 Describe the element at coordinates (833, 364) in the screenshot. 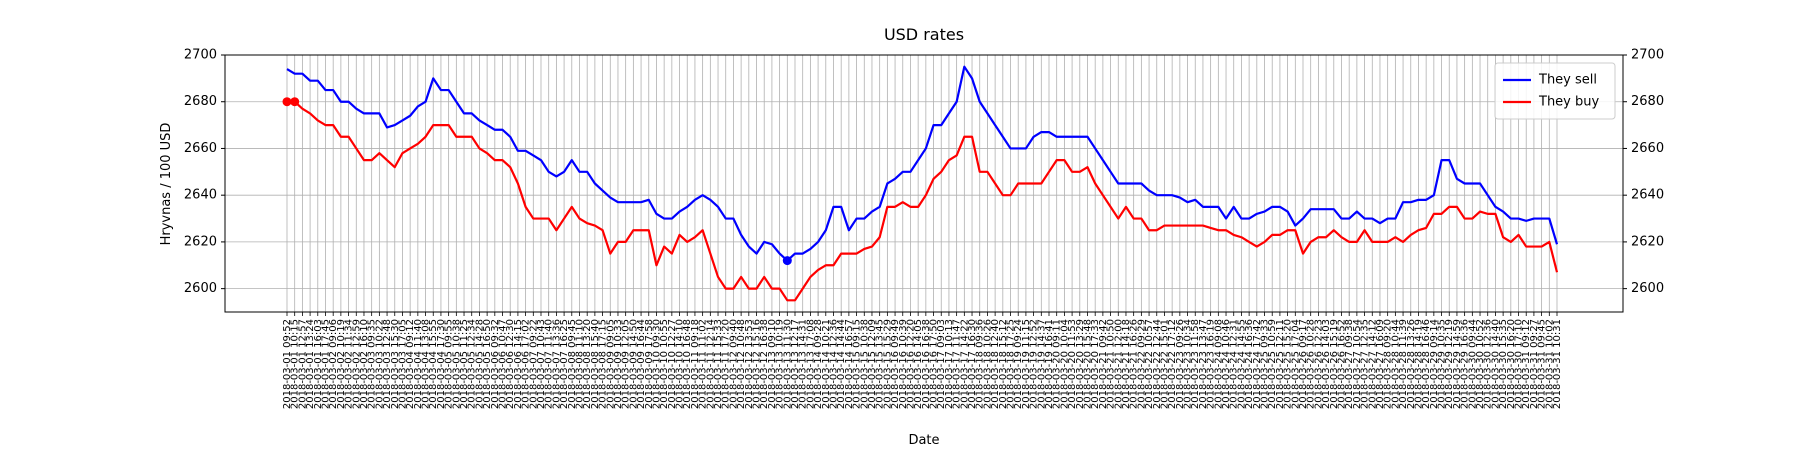

I see `x-tick-label: 2018-03-14 12:36` at that location.